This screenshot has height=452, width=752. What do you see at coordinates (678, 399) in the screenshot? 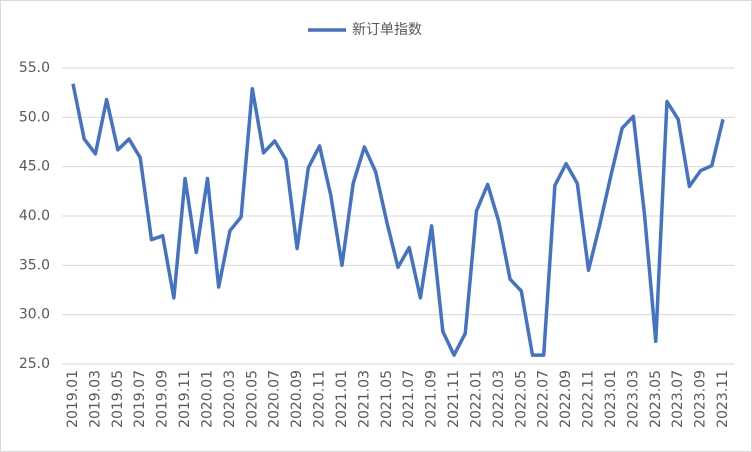
I see `x-tick-label: 2023.07` at bounding box center [678, 399].